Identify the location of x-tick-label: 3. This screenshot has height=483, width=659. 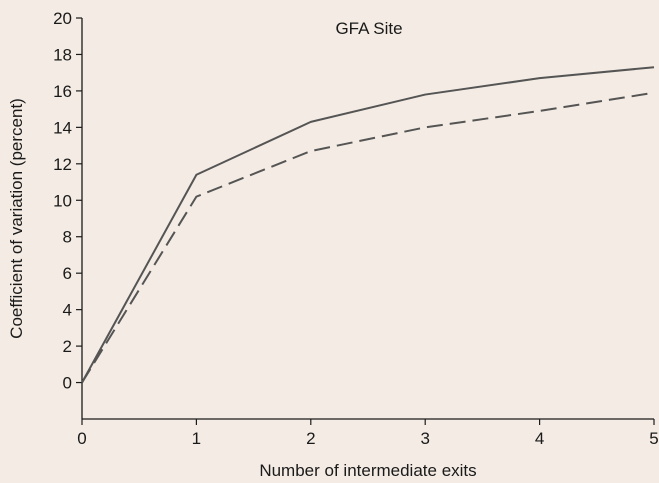
(424, 438).